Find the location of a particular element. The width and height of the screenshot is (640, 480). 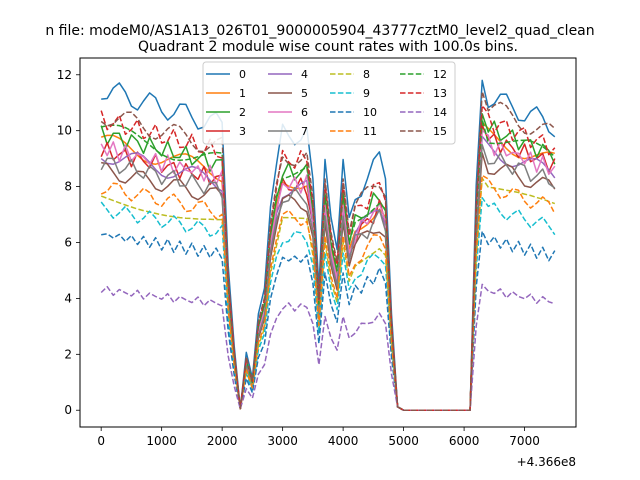

x-tick-label: 1000 is located at coordinates (161, 441).